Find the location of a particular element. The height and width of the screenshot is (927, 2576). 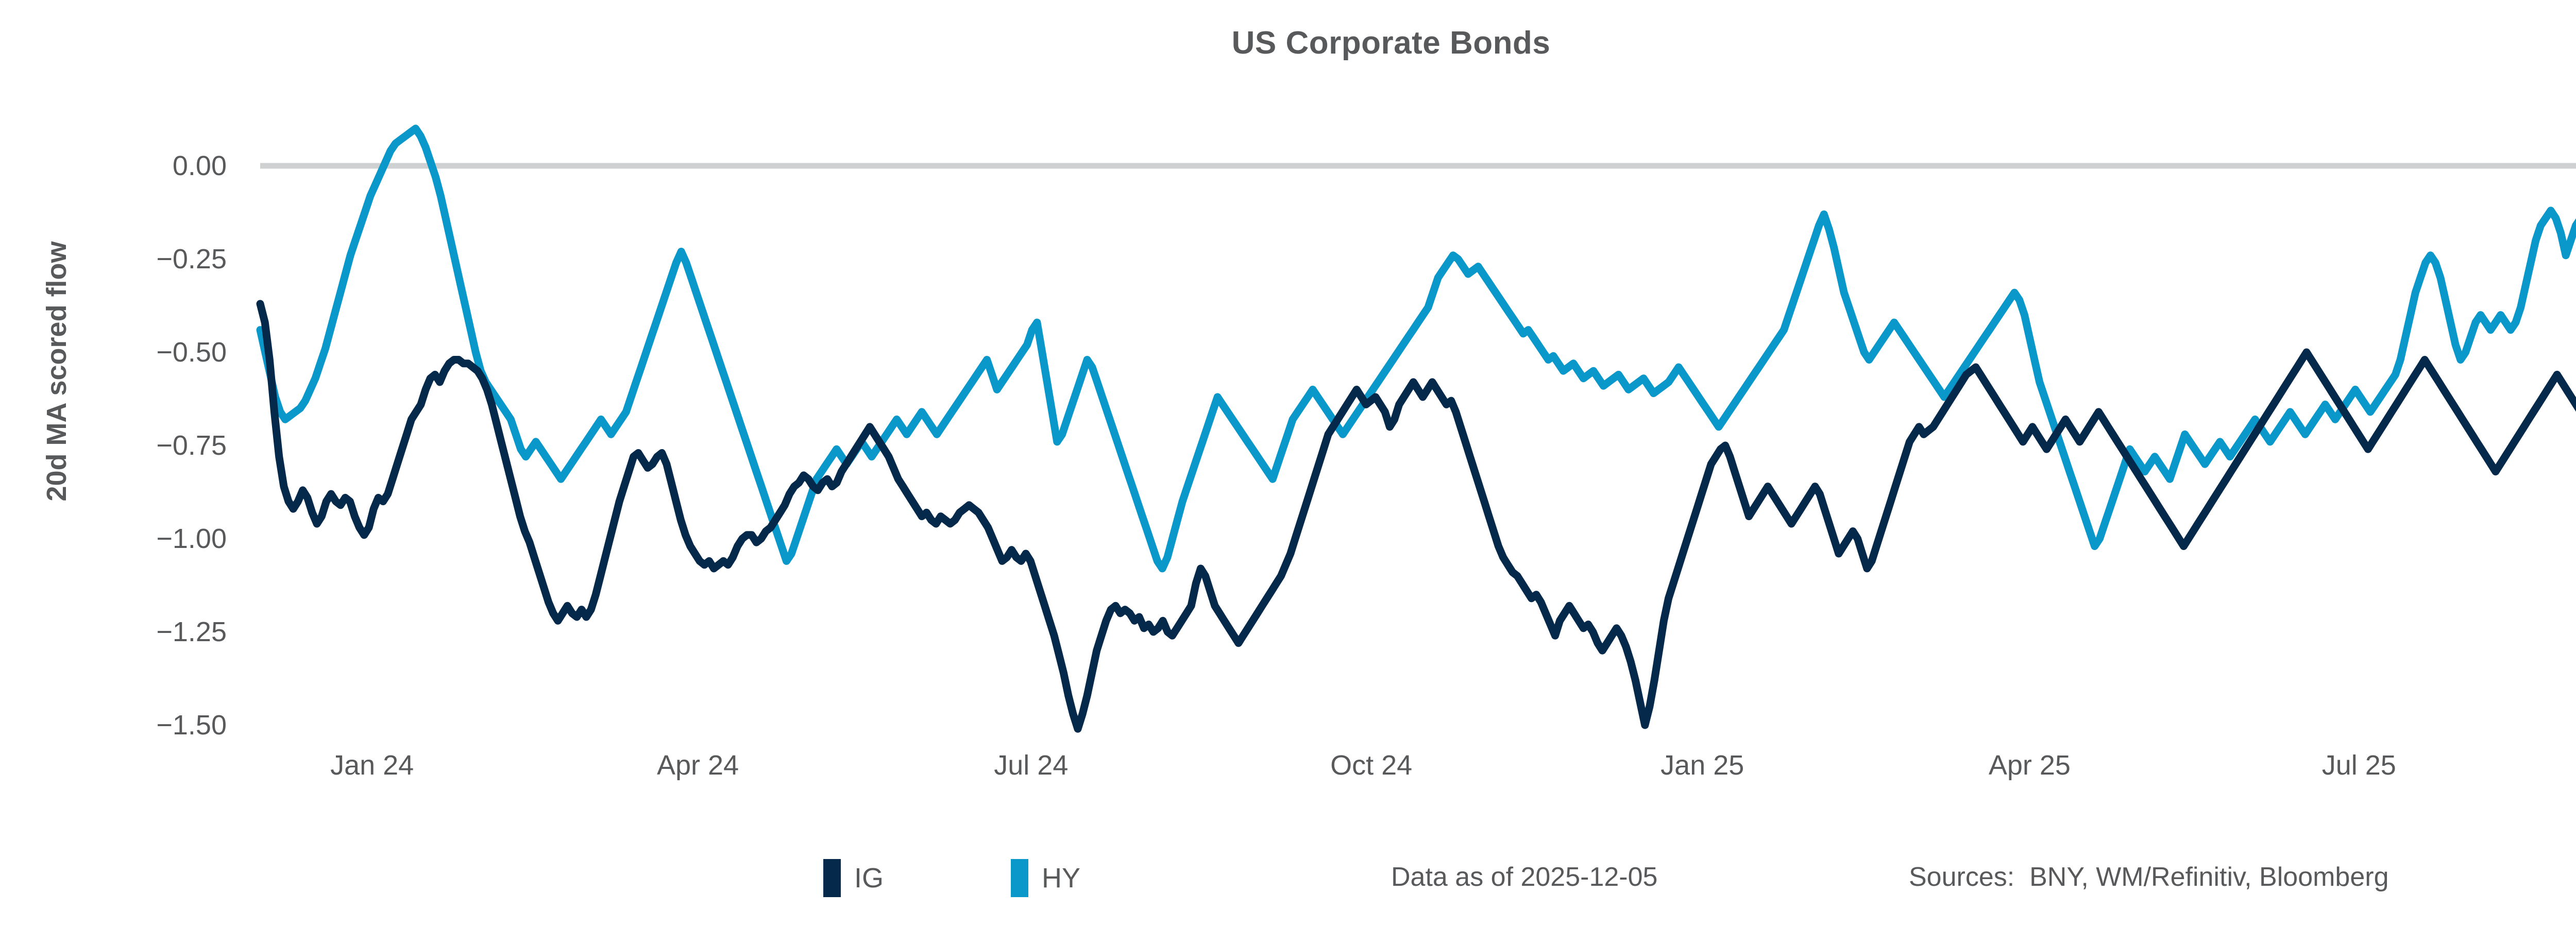

legend-swatch-hy is located at coordinates (1019, 878).